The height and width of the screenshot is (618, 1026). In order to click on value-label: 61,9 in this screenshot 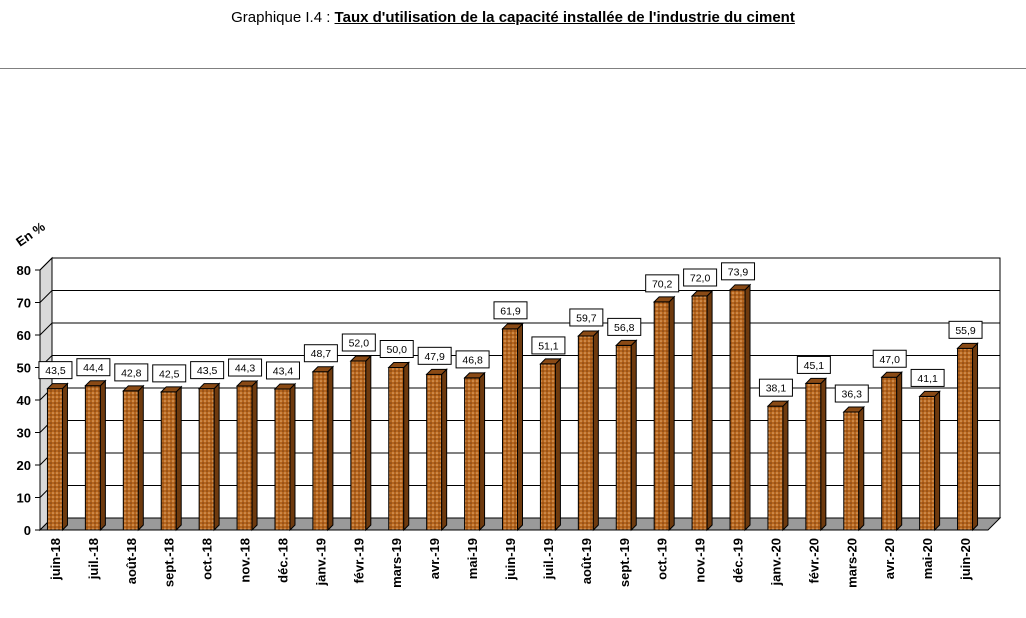, I will do `click(510, 311)`.